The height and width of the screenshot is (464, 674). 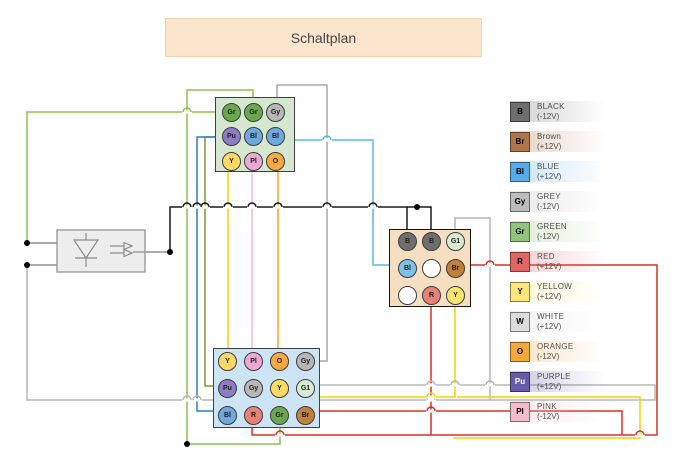 I want to click on legend-item-black: B BLACK (-12V), so click(x=568, y=111).